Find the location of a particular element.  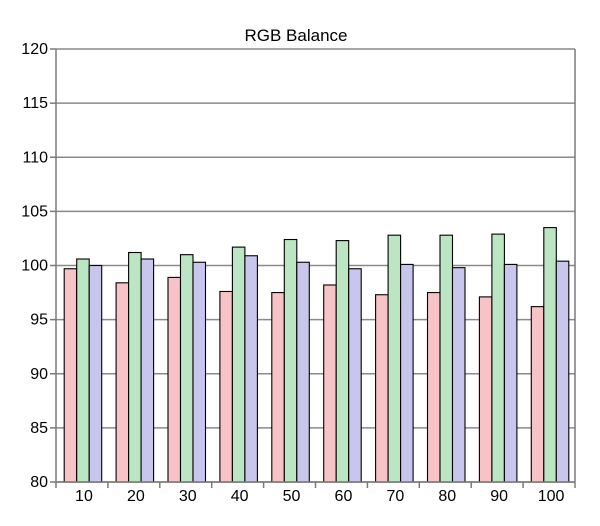

y-tick-label: 115 is located at coordinates (35, 103).